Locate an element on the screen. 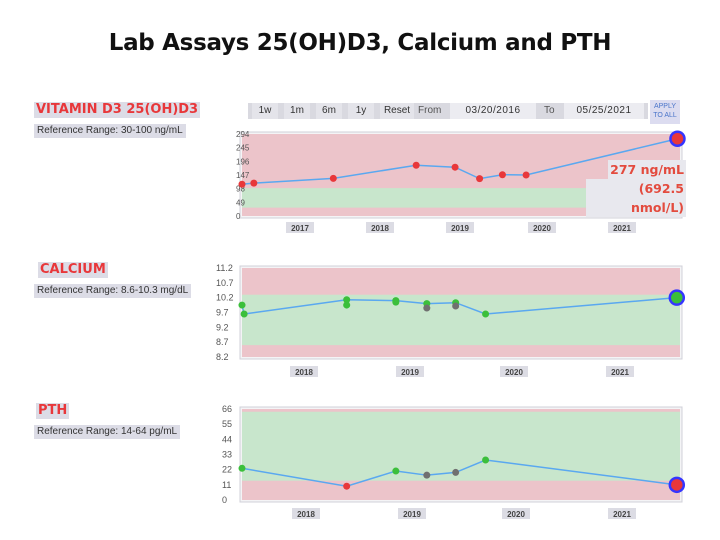  calcium-y-tick-label: 8.2 is located at coordinates (222, 357).